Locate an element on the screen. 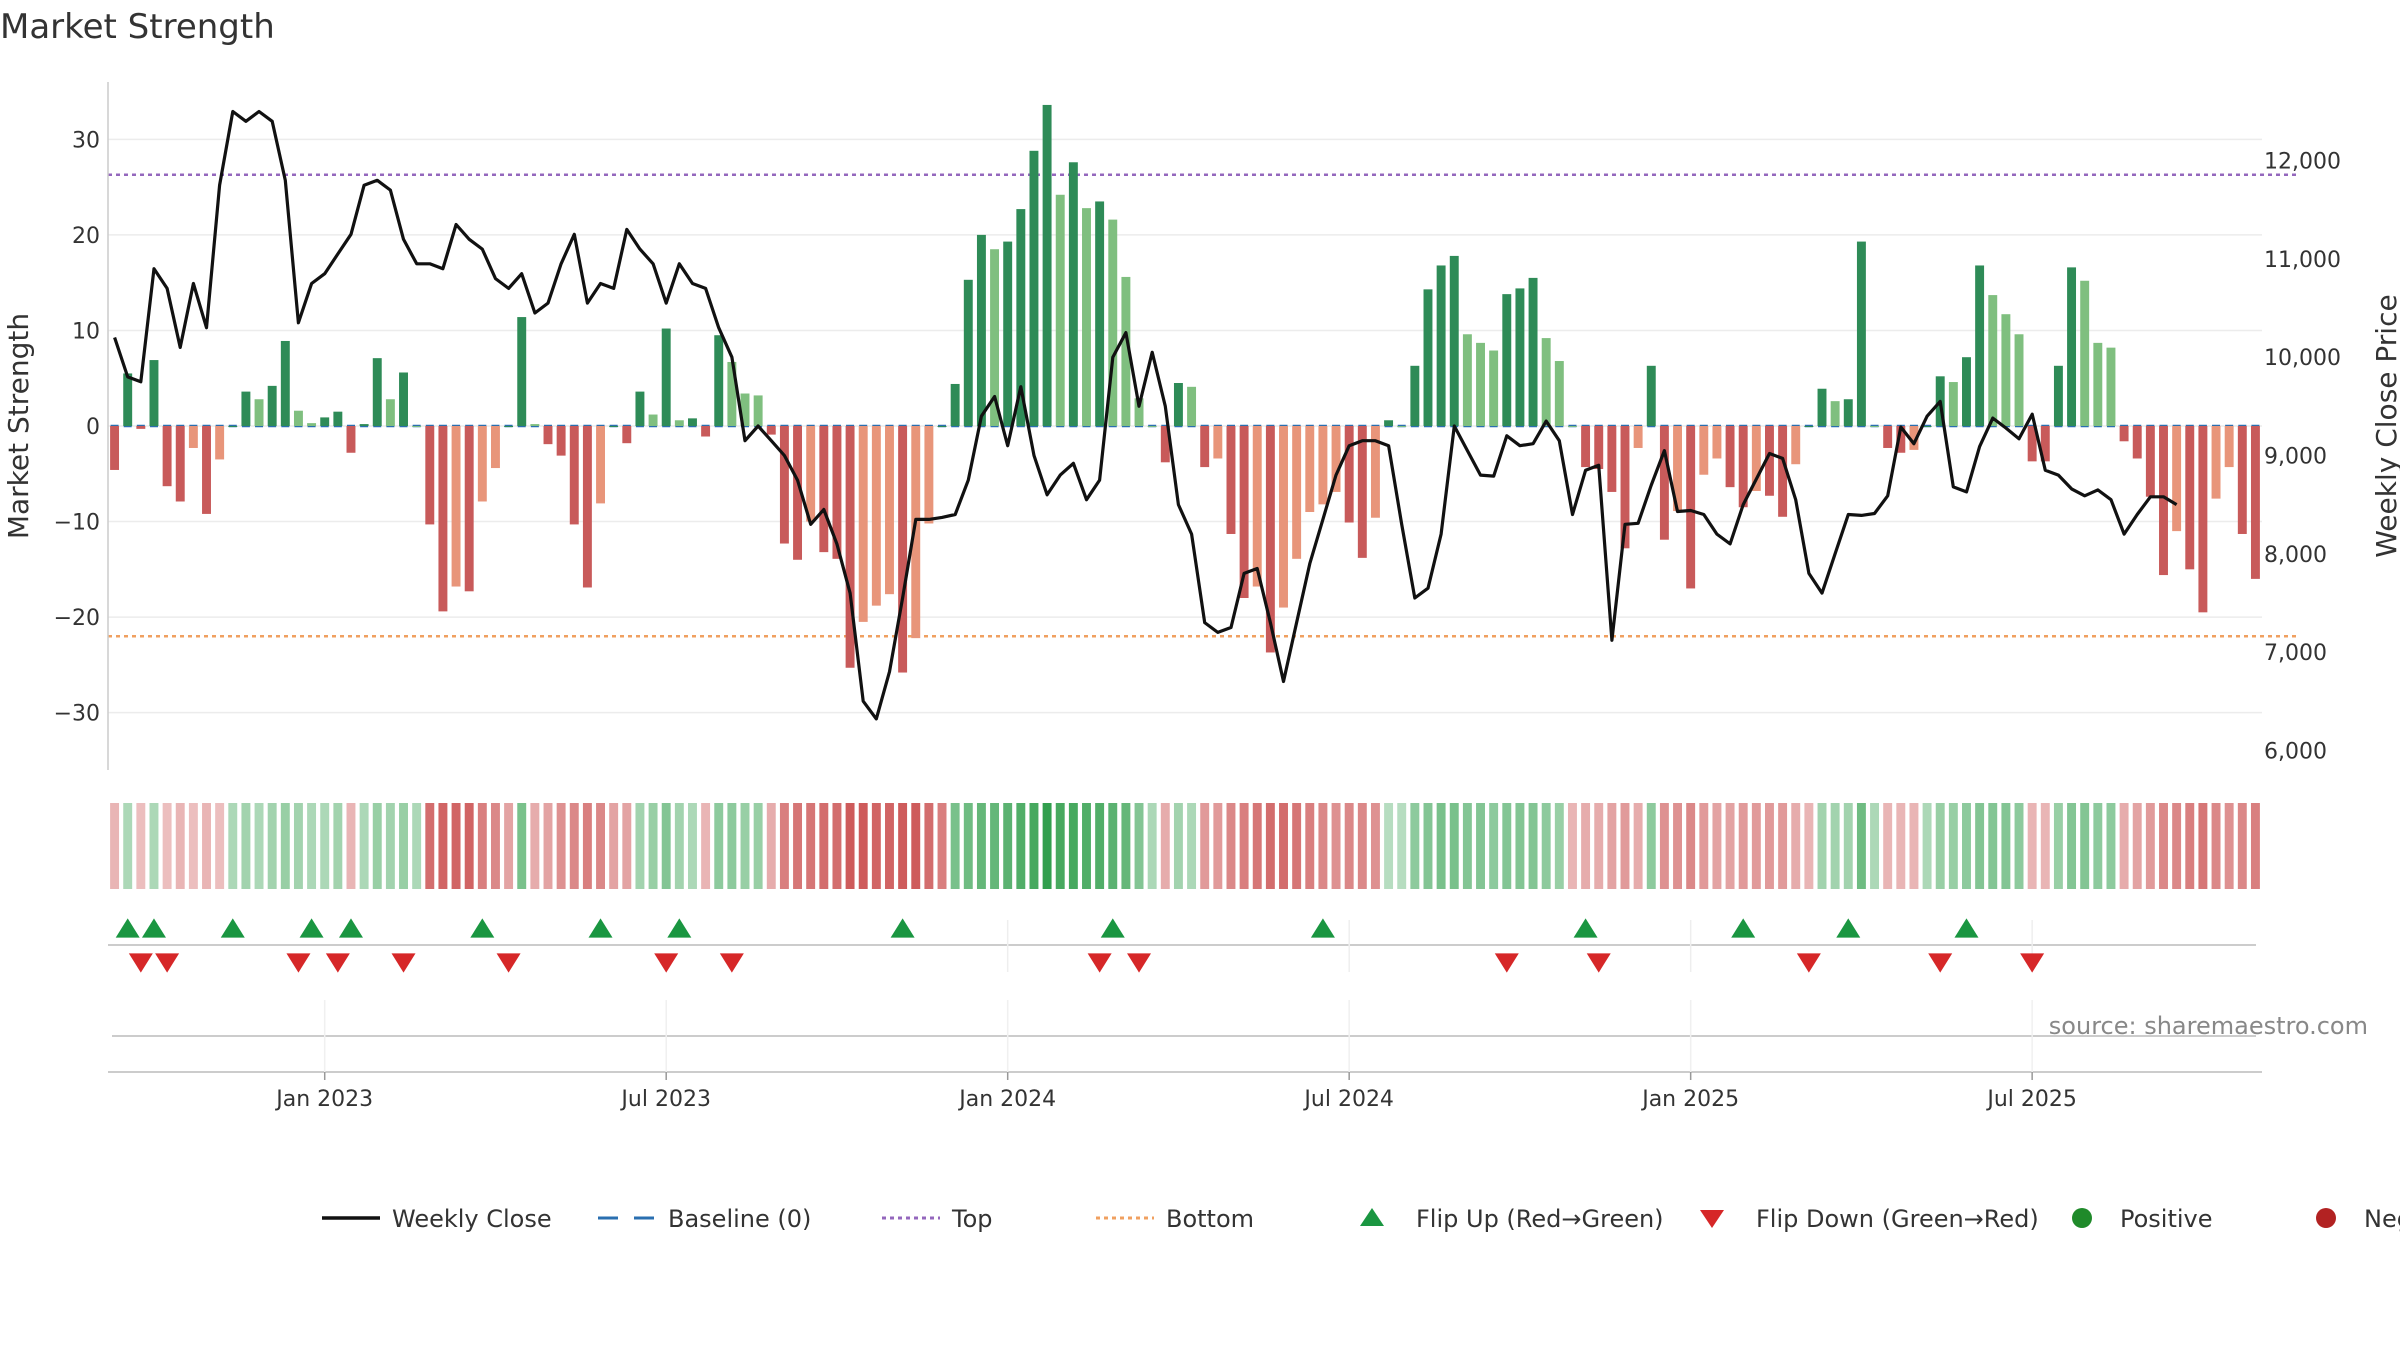 The width and height of the screenshot is (2400, 1350). x-tick-label: Jul 2023 is located at coordinates (665, 1099).